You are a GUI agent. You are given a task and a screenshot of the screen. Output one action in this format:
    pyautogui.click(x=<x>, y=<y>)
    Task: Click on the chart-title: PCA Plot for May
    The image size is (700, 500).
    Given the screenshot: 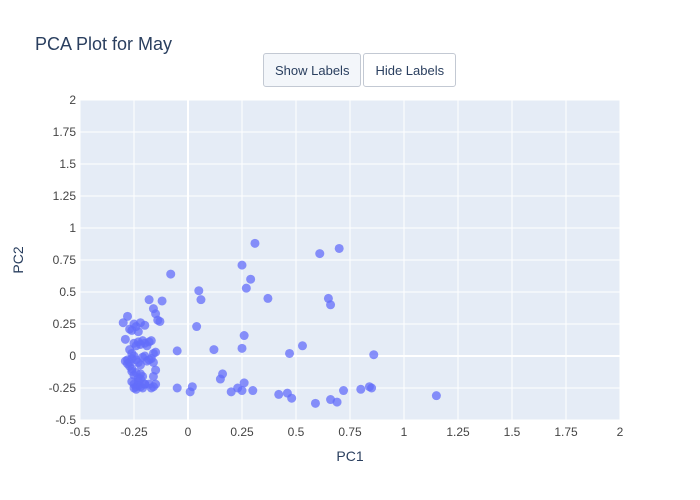 What is the action you would take?
    pyautogui.click(x=103, y=44)
    